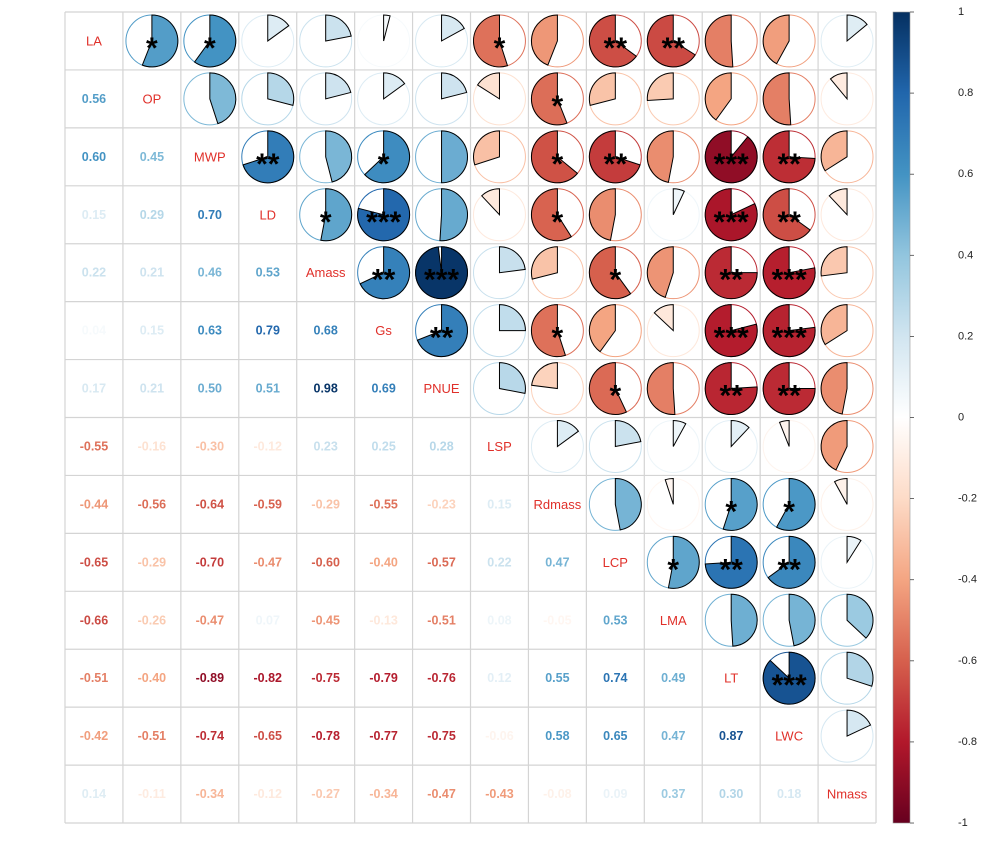 The height and width of the screenshot is (848, 1000). I want to click on variable-label-pnue: PNUE, so click(441, 388).